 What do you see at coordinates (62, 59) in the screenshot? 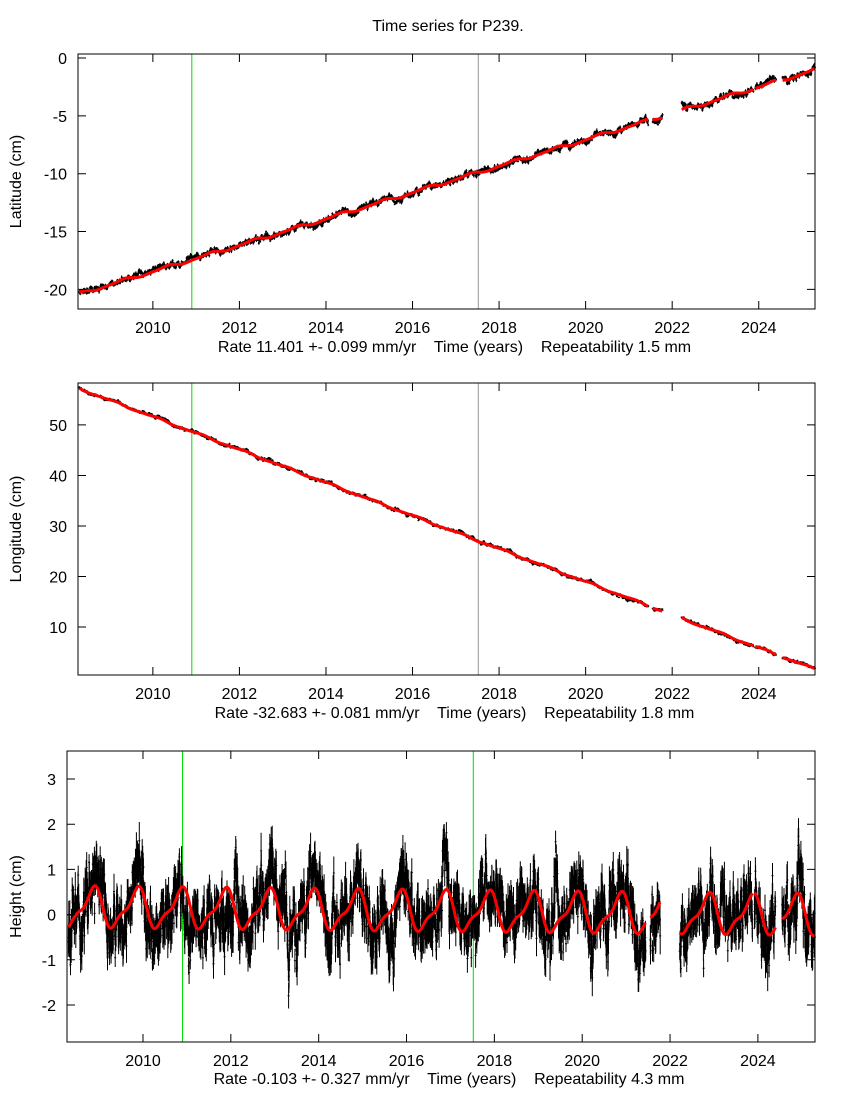
I see `y-tick-label: 0` at bounding box center [62, 59].